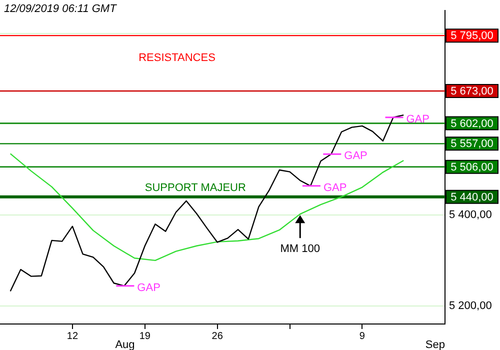  Describe the element at coordinates (472, 92) in the screenshot. I see `ref-line-label: 5 673,00` at that location.